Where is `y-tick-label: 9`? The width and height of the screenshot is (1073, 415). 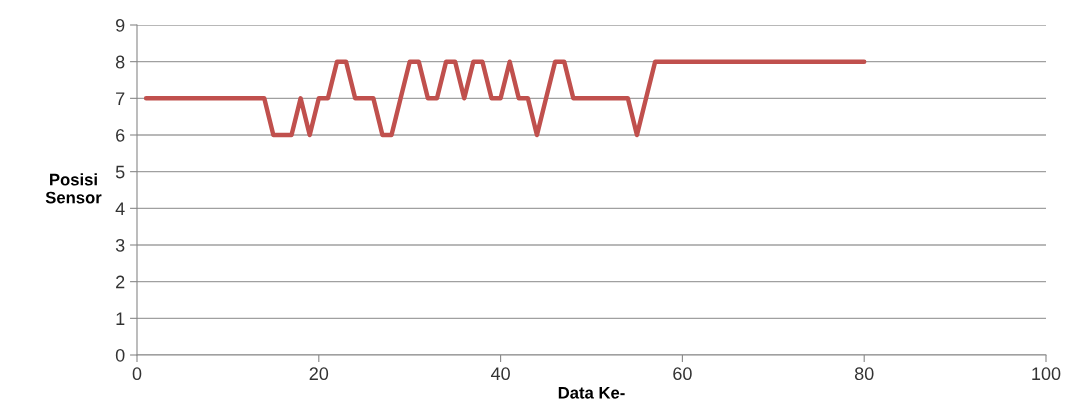
y-tick-label: 9 is located at coordinates (120, 25).